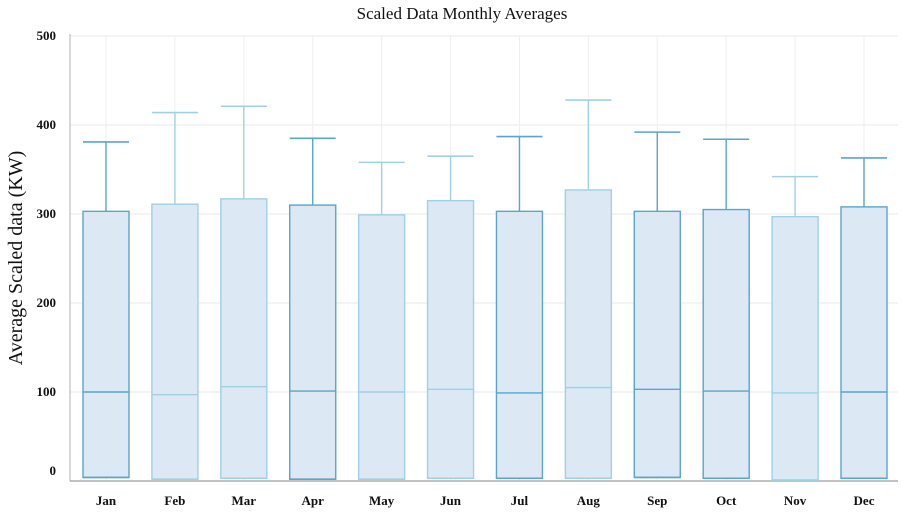 The width and height of the screenshot is (902, 512). Describe the element at coordinates (47, 35) in the screenshot. I see `y-tick-label: 500` at that location.